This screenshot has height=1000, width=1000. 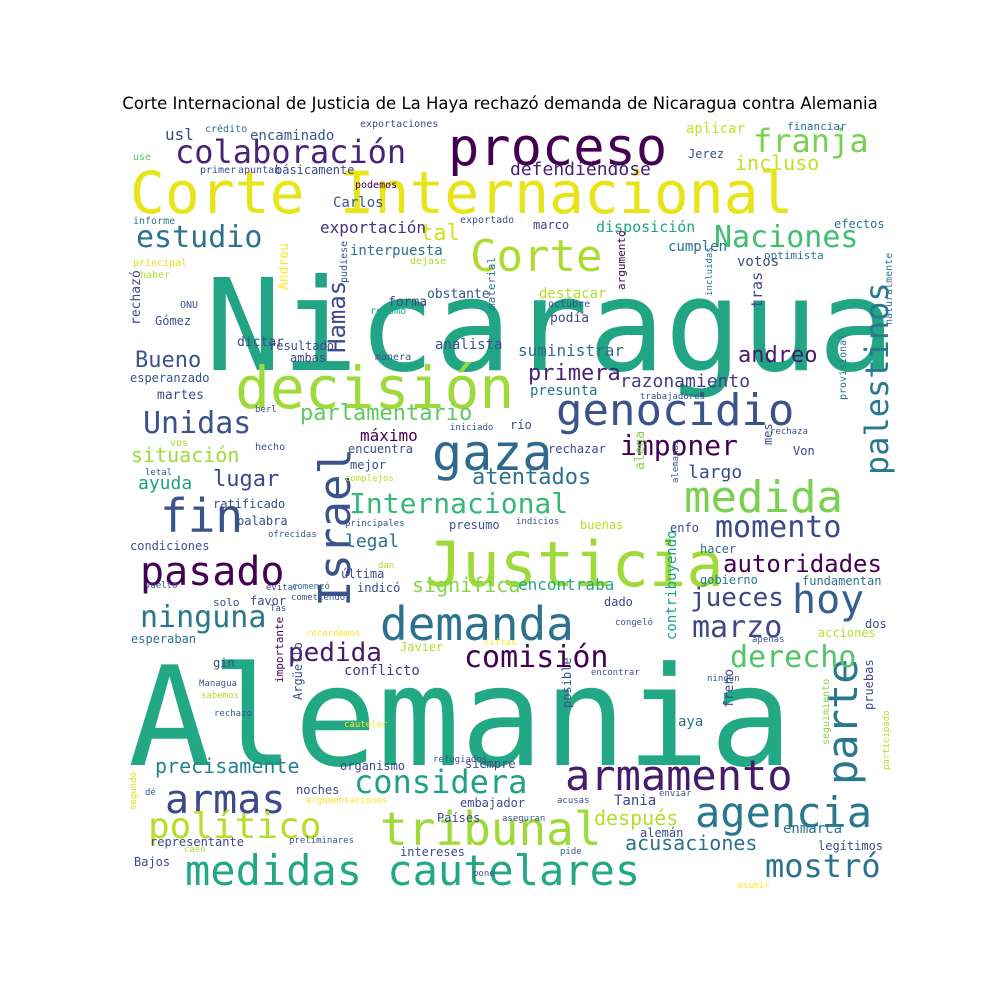 I want to click on word-tania: Tania, so click(x=635, y=801).